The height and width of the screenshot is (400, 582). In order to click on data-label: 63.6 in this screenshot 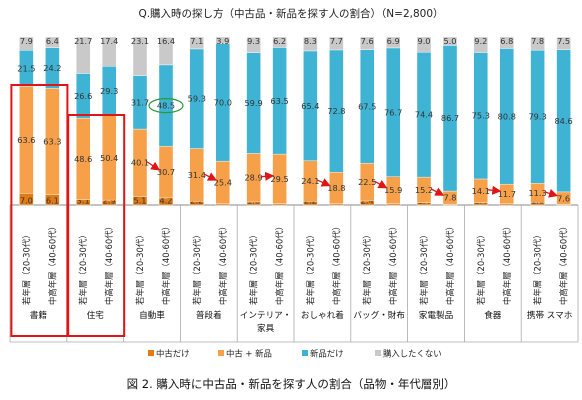, I will do `click(26, 140)`.